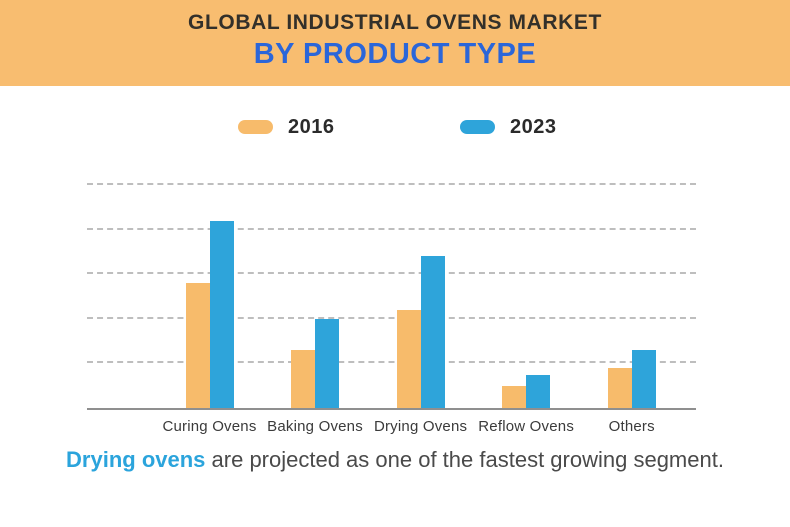 The width and height of the screenshot is (790, 527). Describe the element at coordinates (303, 379) in the screenshot. I see `bar-2016-baking-ovens` at that location.